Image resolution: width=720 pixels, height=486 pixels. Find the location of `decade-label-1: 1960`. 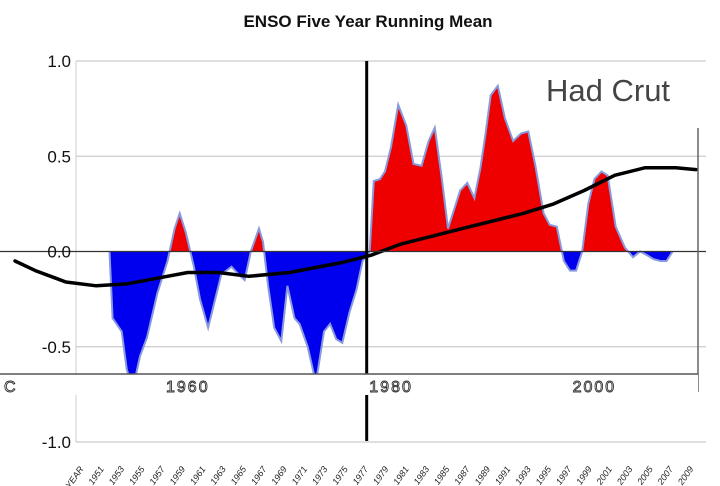

decade-label-1: 1960 is located at coordinates (188, 387).